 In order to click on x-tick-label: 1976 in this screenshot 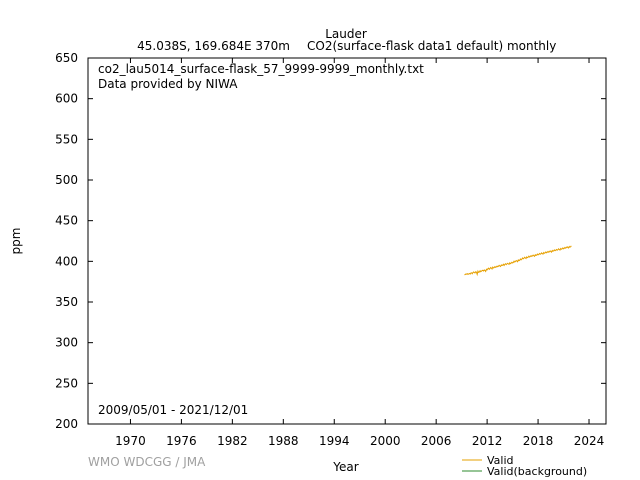, I will do `click(181, 441)`.